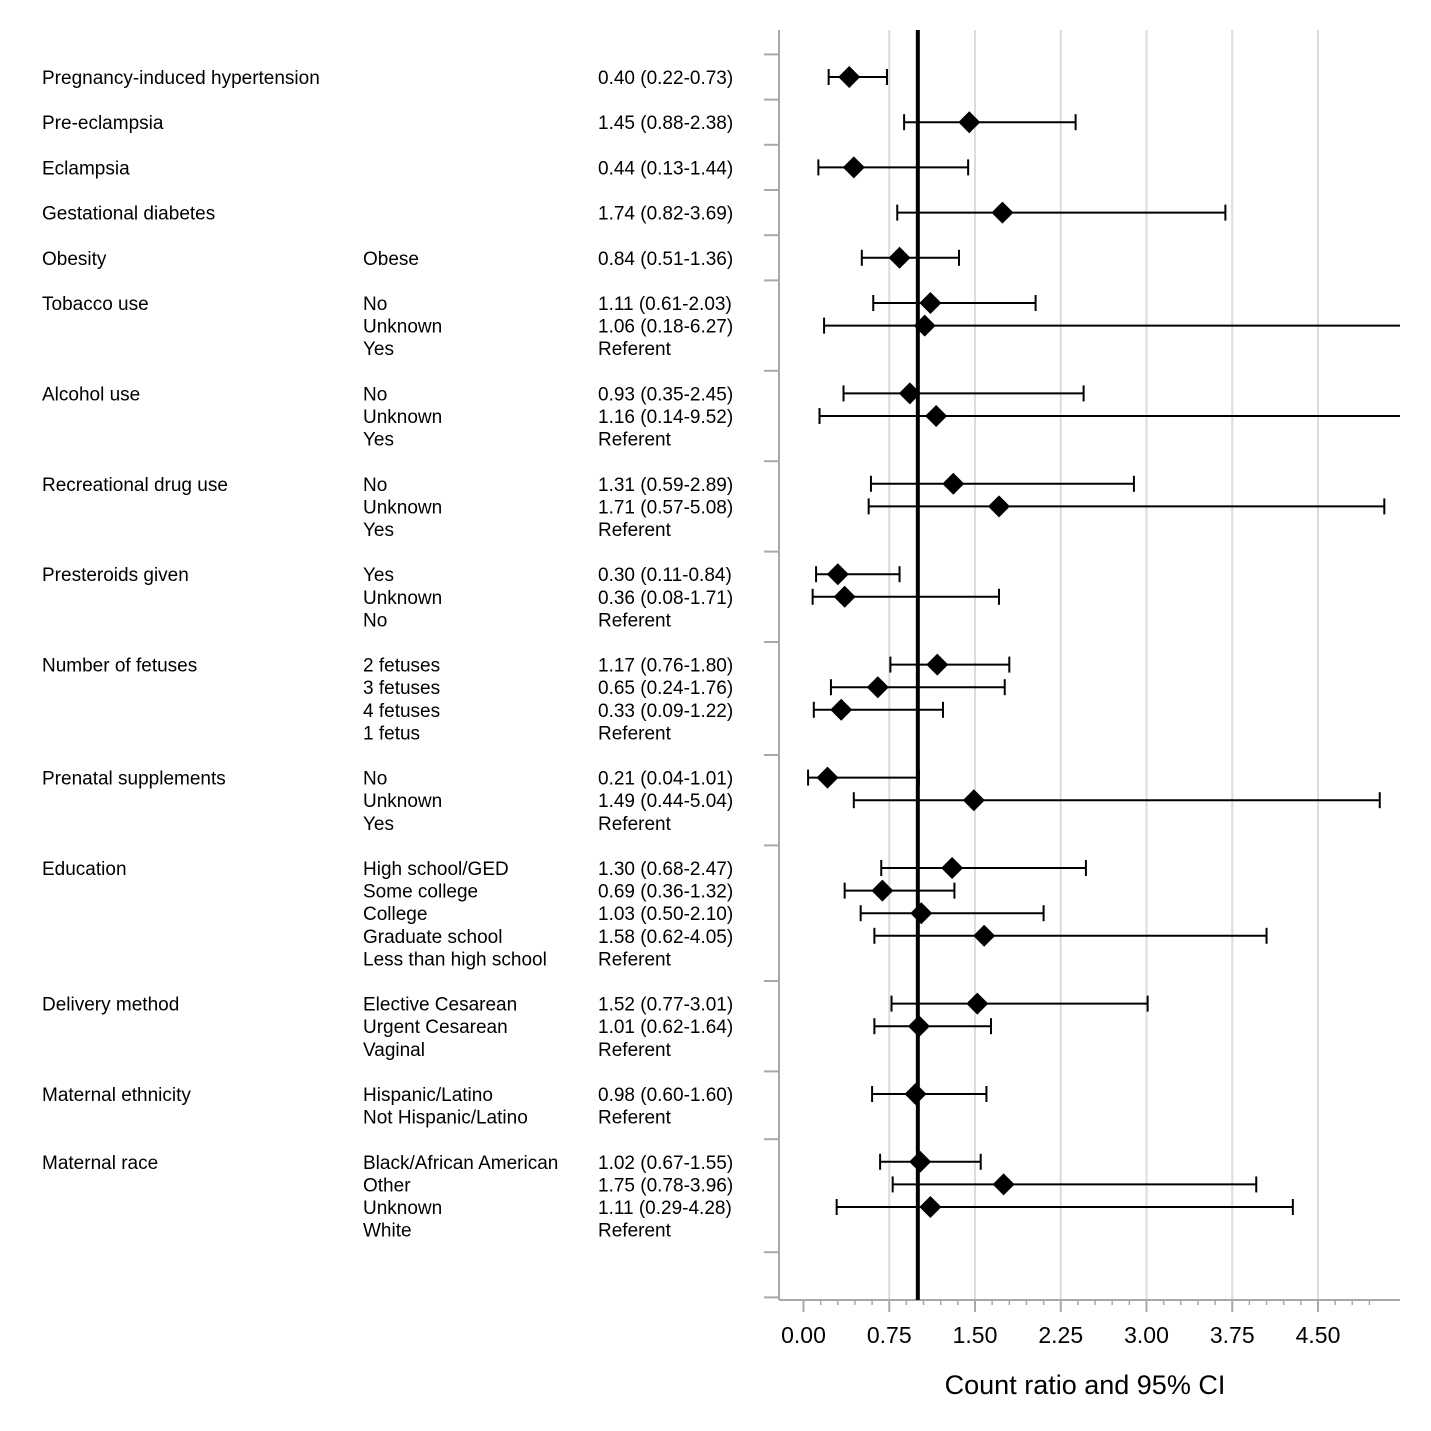 This screenshot has width=1431, height=1431. Describe the element at coordinates (460, 1163) in the screenshot. I see `level-label: Black/African American` at that location.